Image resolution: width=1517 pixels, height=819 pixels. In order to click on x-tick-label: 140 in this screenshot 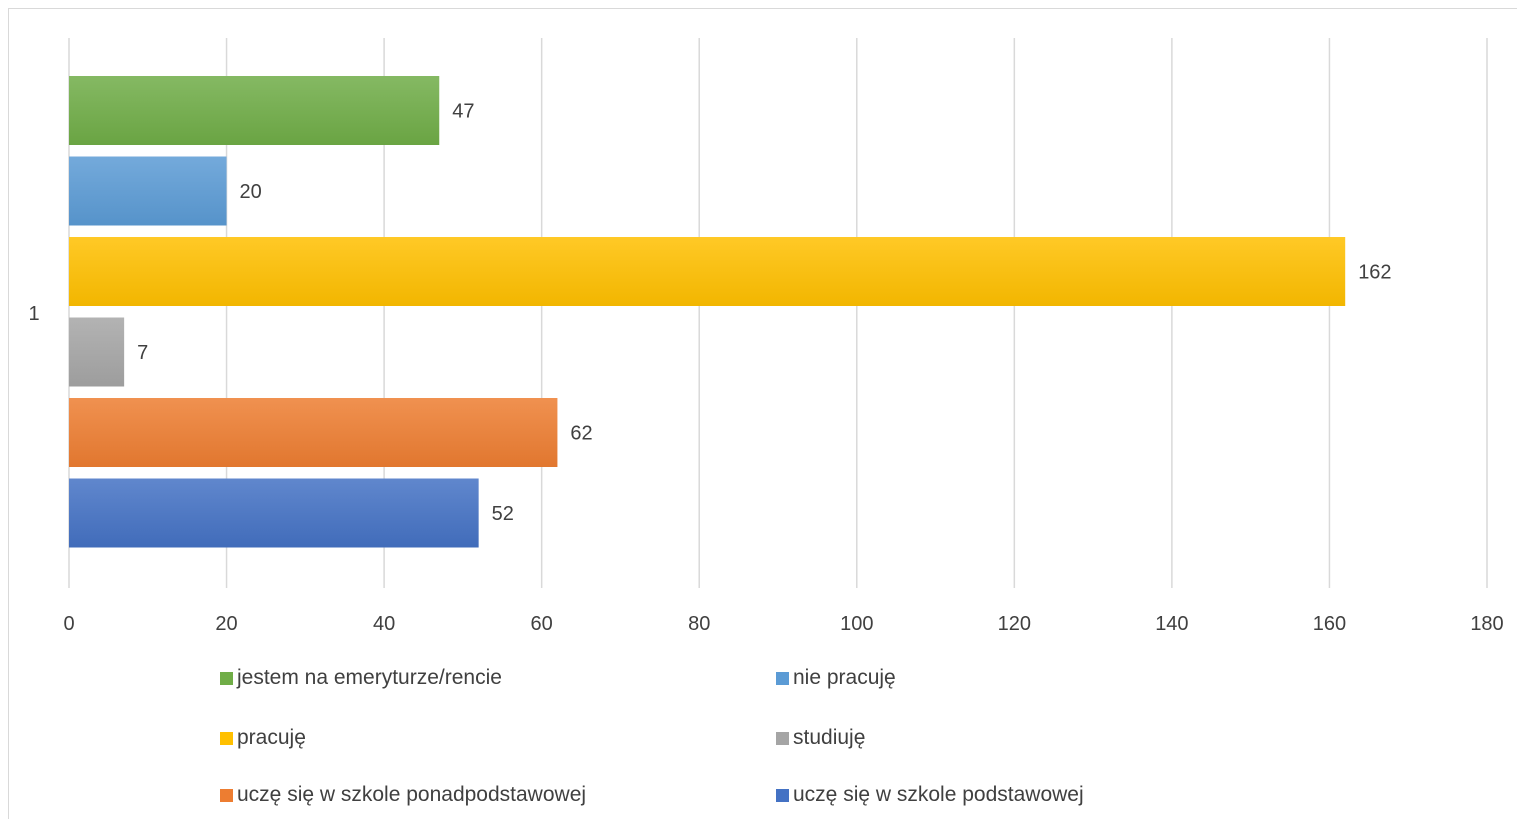, I will do `click(1171, 624)`.